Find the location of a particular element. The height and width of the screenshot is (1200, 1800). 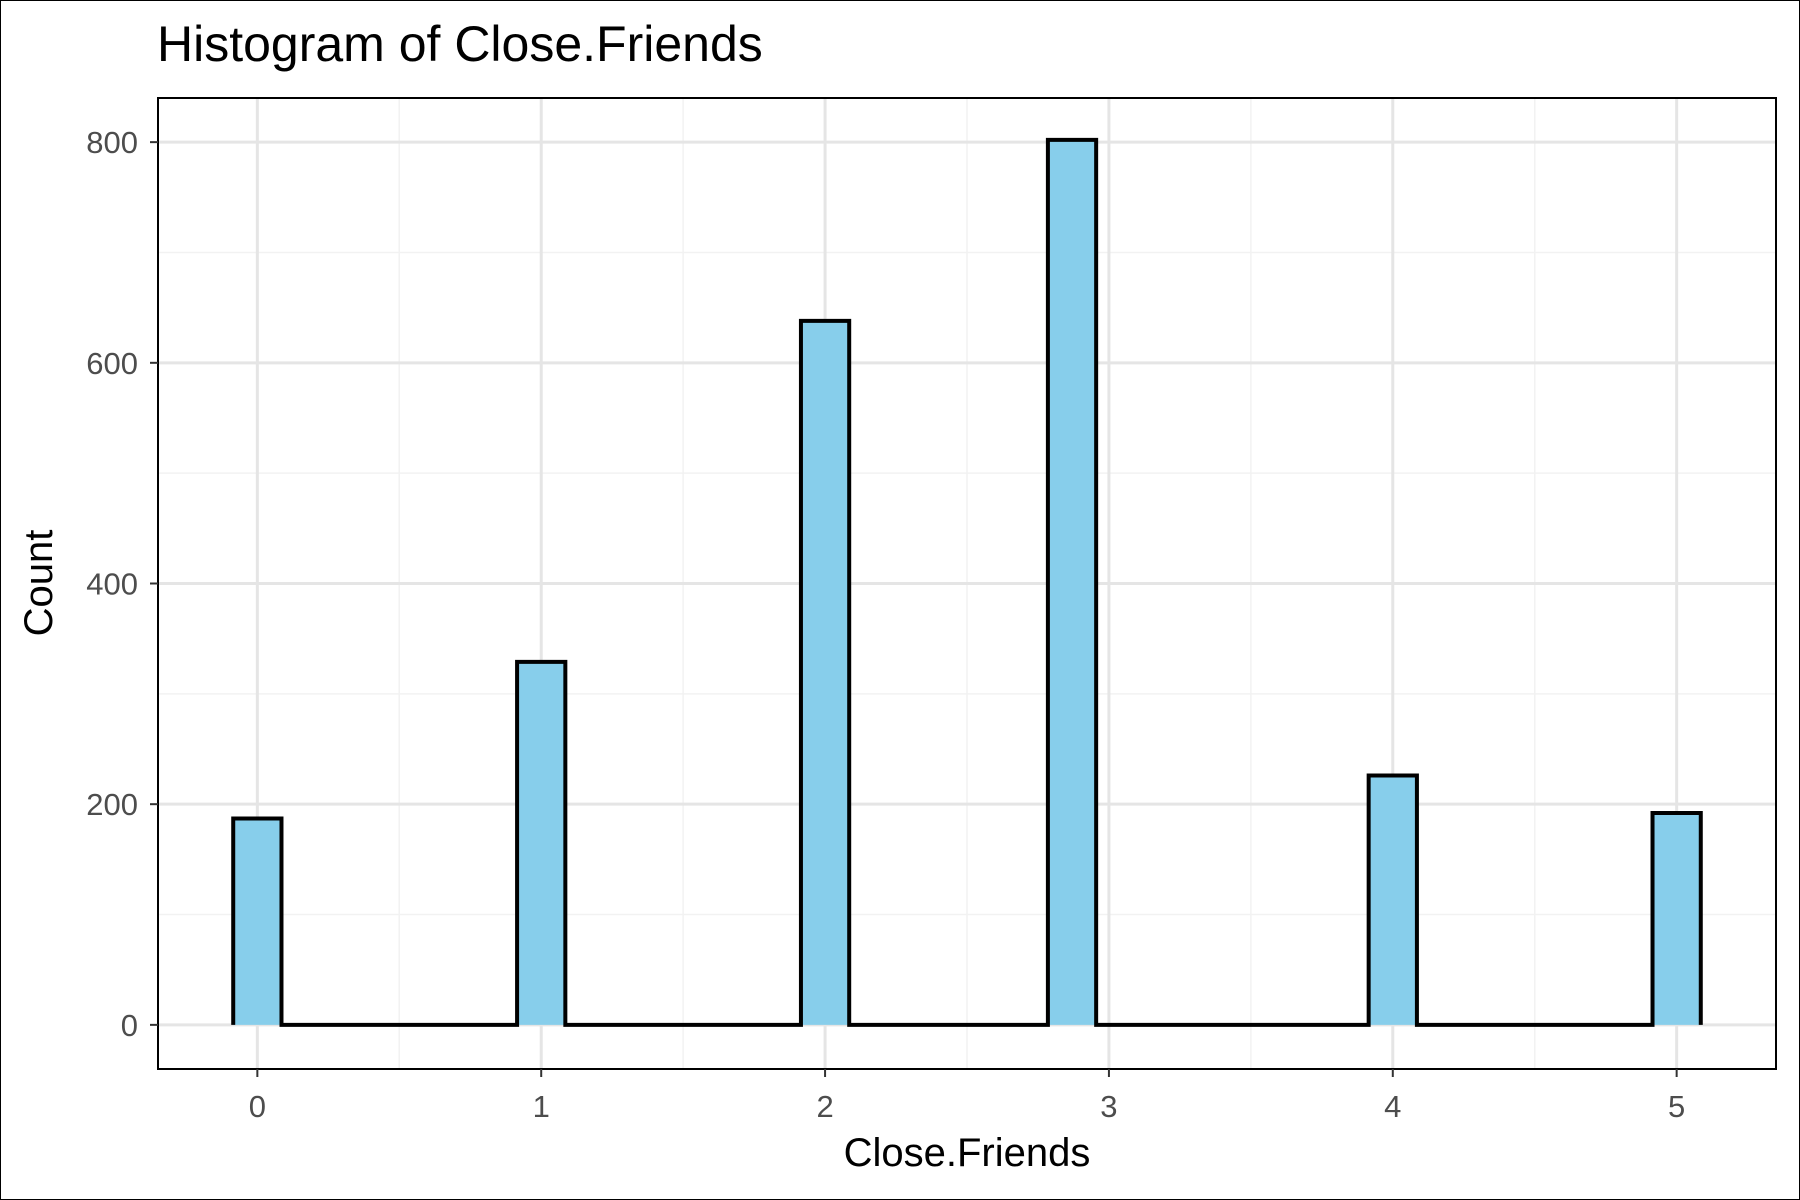

y-axis-ticks: 0 200 400 600 800 is located at coordinates (122, 584).